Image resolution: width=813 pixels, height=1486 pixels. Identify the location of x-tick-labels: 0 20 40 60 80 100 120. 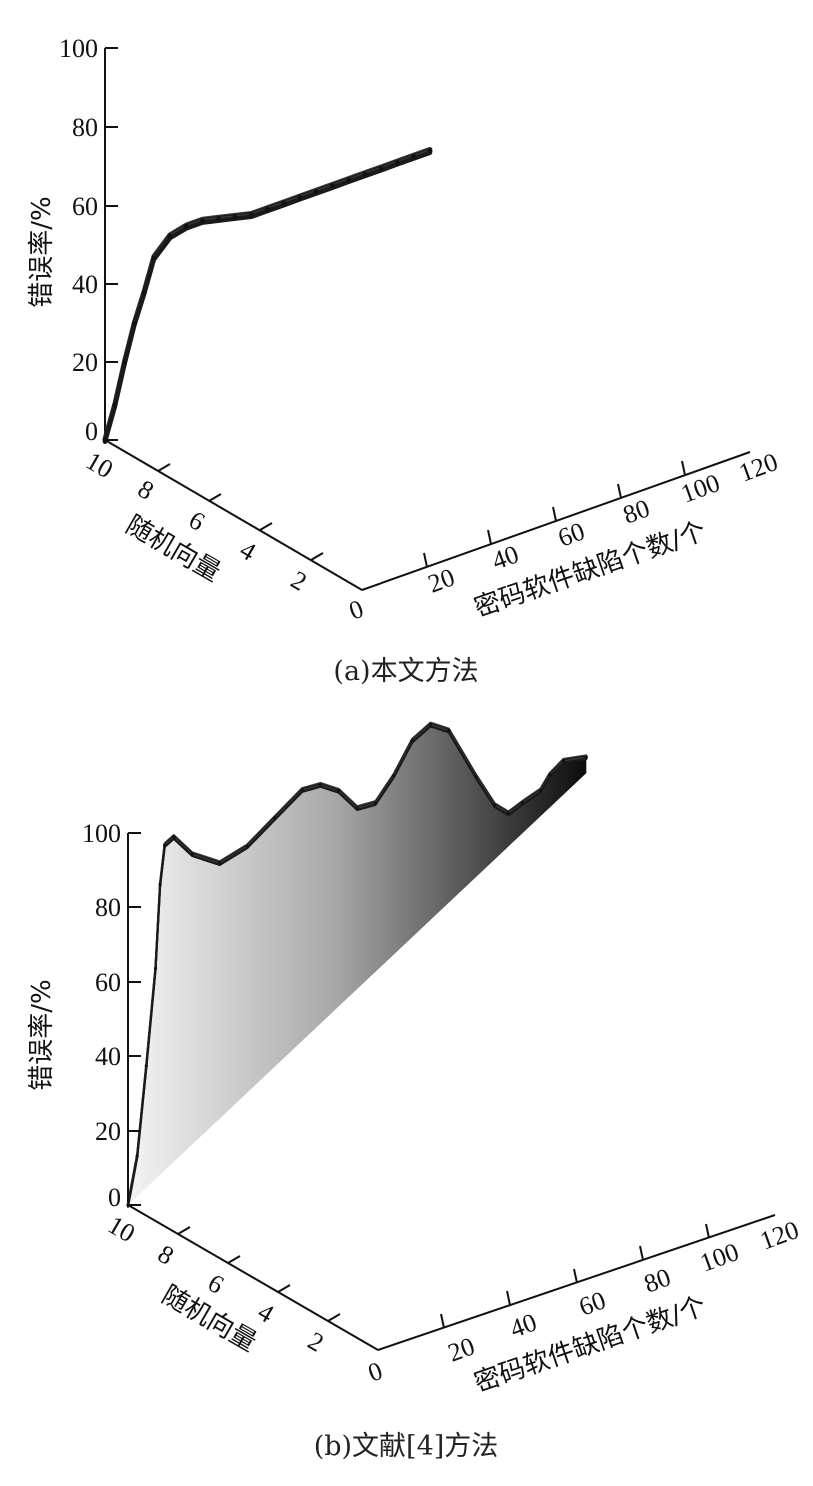
(563, 536).